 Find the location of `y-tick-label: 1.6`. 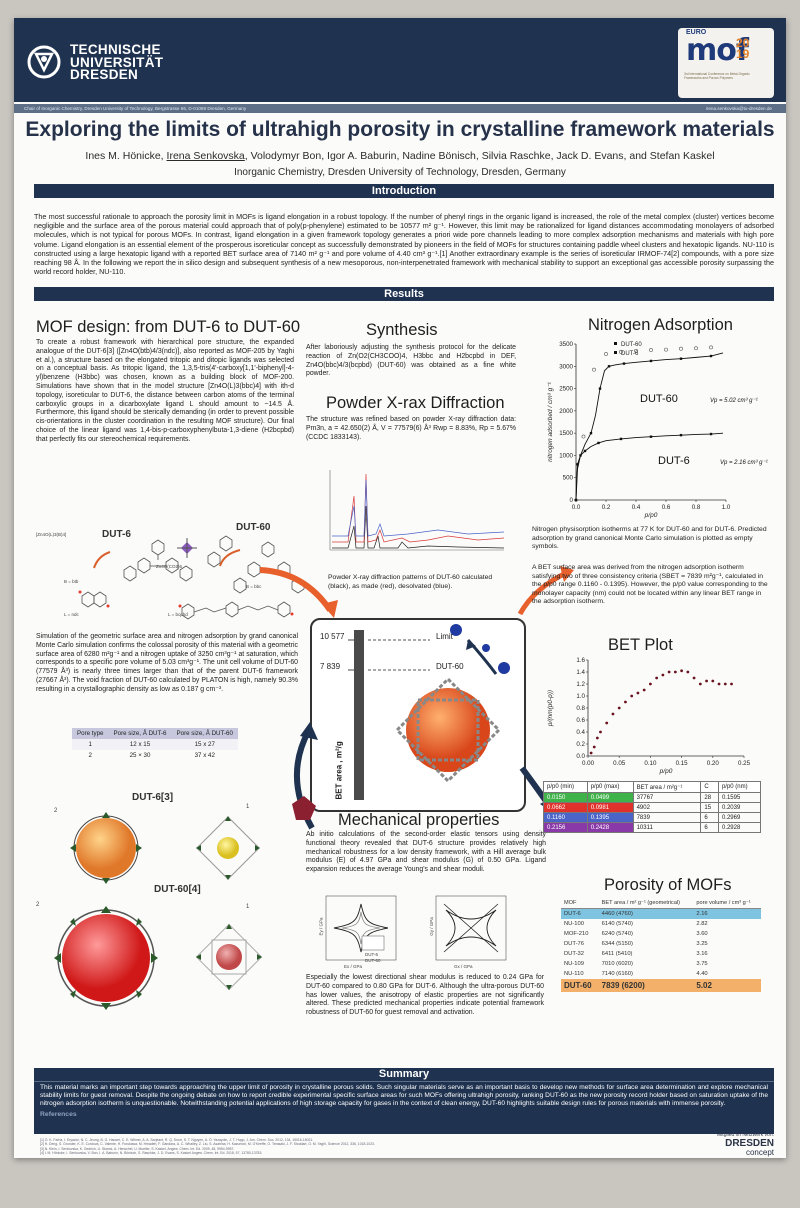

y-tick-label: 1.6 is located at coordinates (580, 660).